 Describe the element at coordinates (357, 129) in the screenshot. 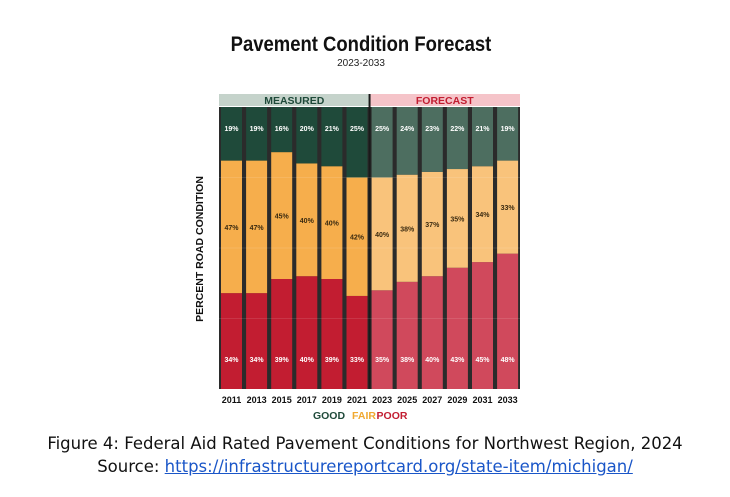

I see `value-label-good-2021: 25%` at that location.